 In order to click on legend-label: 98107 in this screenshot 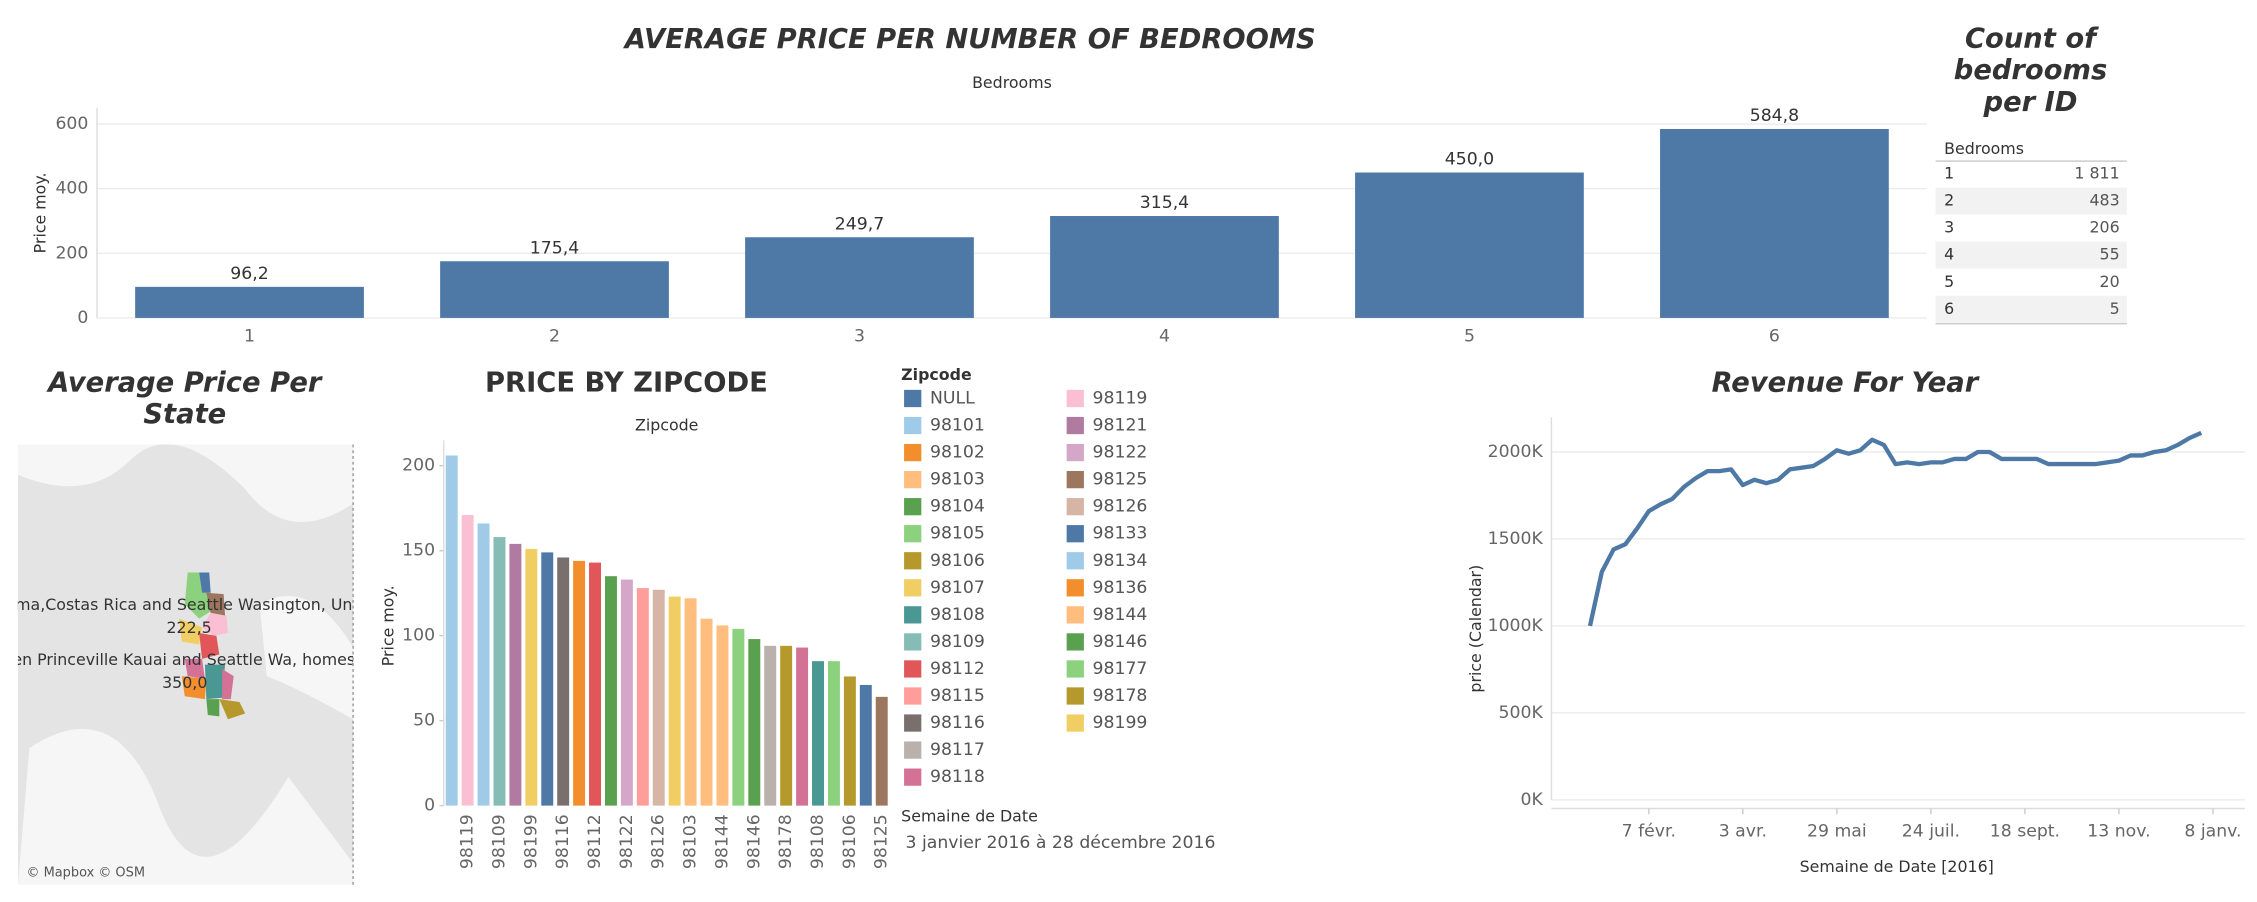, I will do `click(957, 588)`.